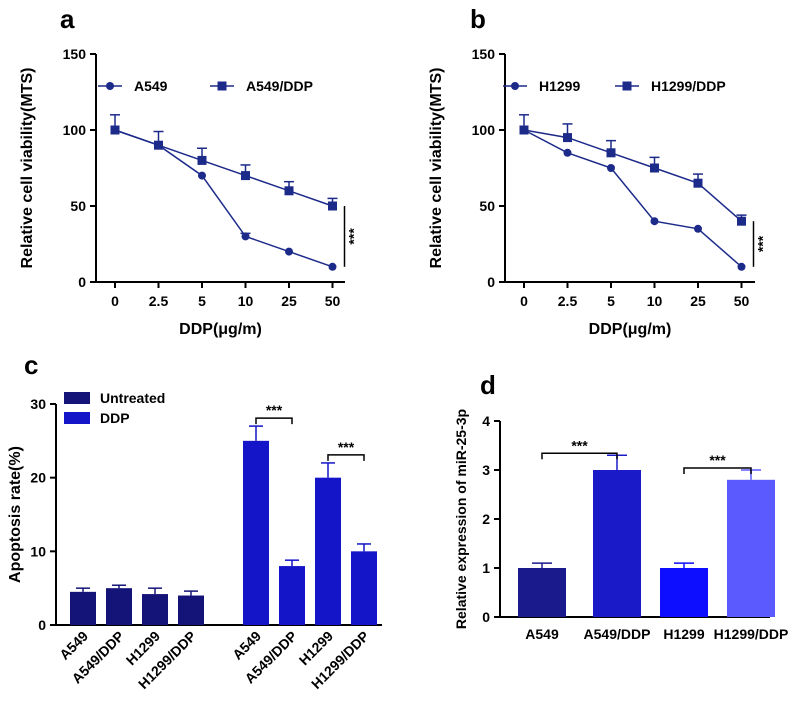 Image resolution: width=800 pixels, height=714 pixels. Describe the element at coordinates (617, 634) in the screenshot. I see `x-tick-label: A549/DDP` at that location.